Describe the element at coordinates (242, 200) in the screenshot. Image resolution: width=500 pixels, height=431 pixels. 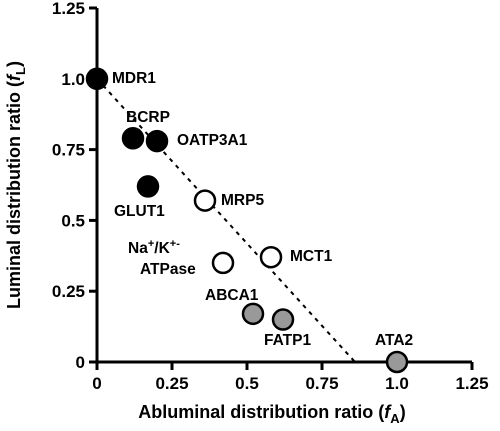
I see `point-label-mrp5: MRP5` at that location.